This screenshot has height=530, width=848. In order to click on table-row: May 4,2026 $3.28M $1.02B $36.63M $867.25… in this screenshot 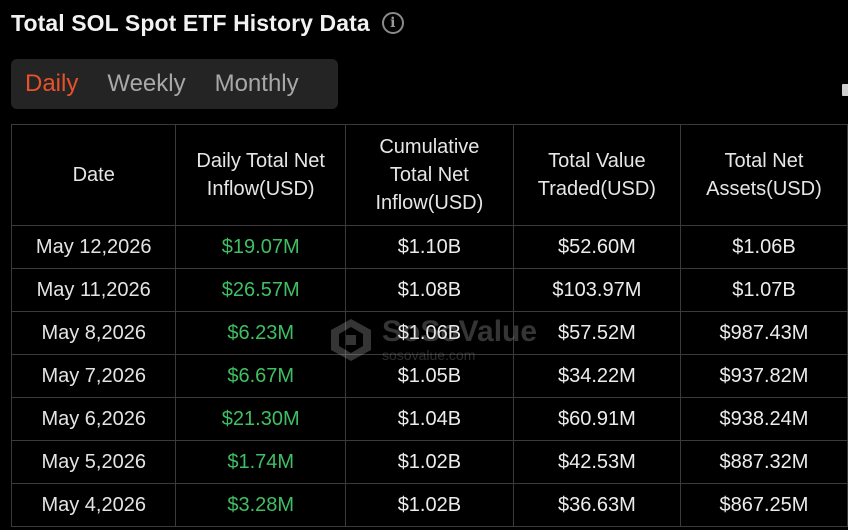, I will do `click(429, 505)`.